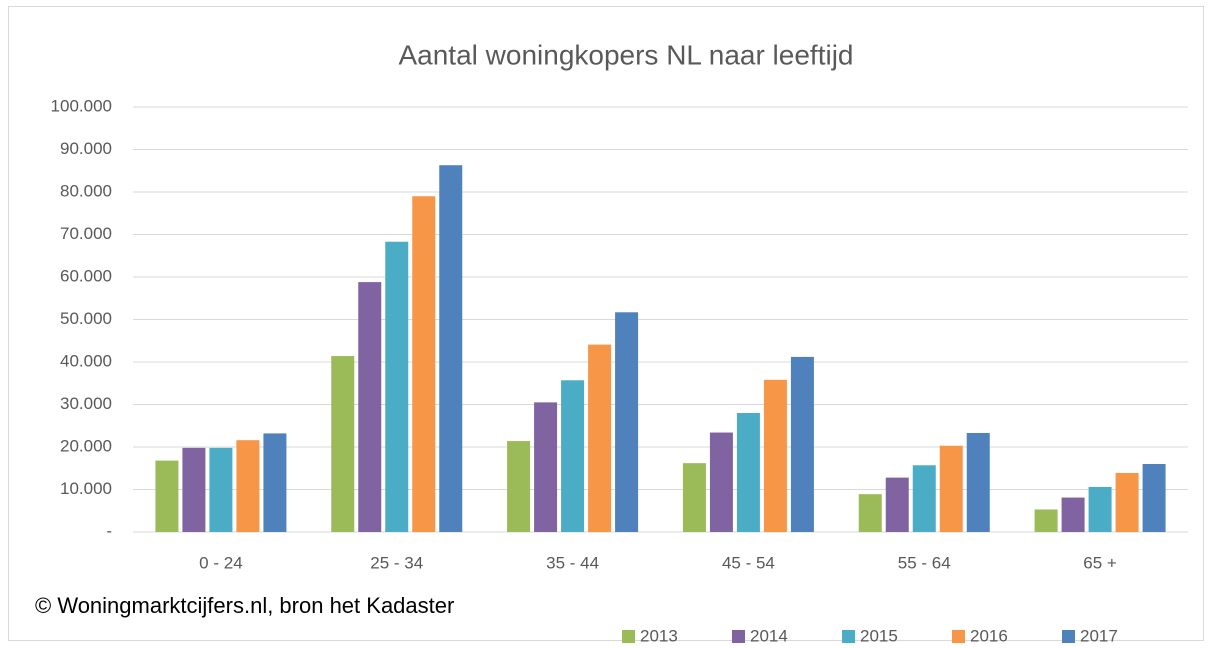 The height and width of the screenshot is (648, 1212). I want to click on y-tick-label: 20.000, so click(86, 445).